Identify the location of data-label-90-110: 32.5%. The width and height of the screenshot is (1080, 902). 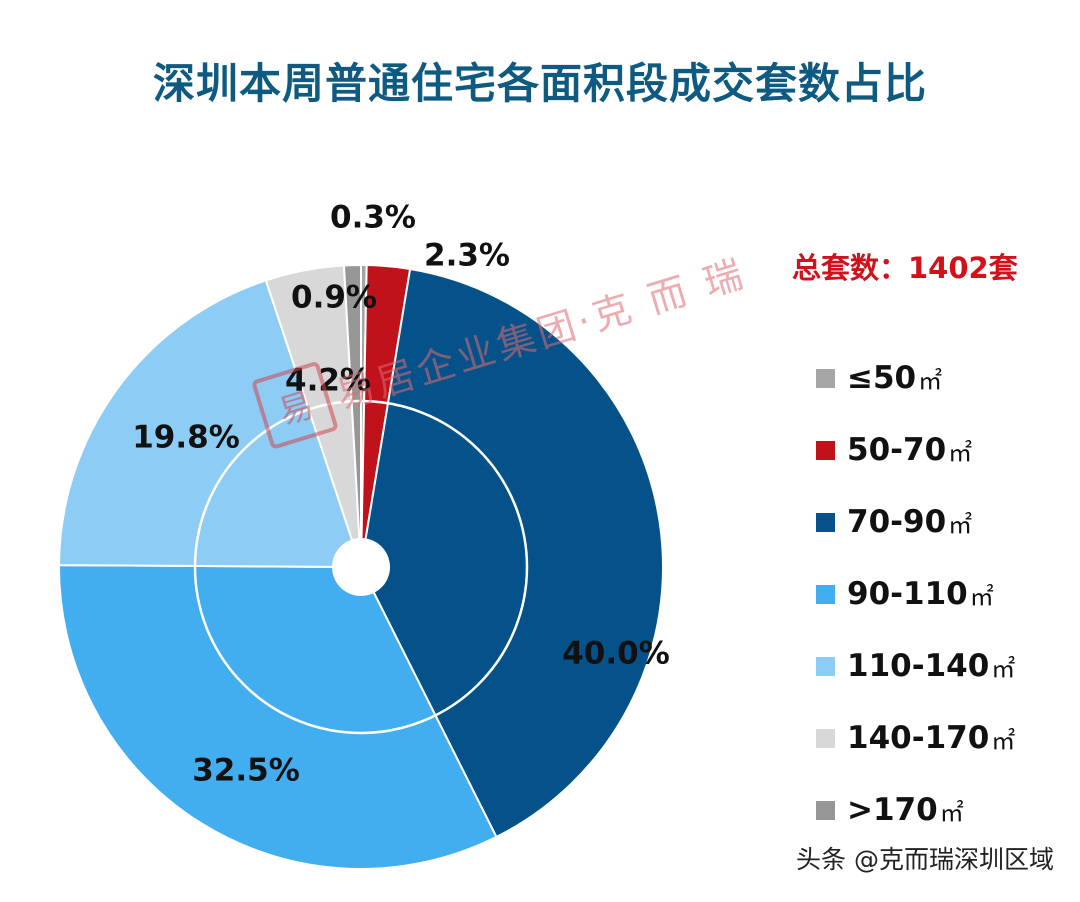
(246, 771).